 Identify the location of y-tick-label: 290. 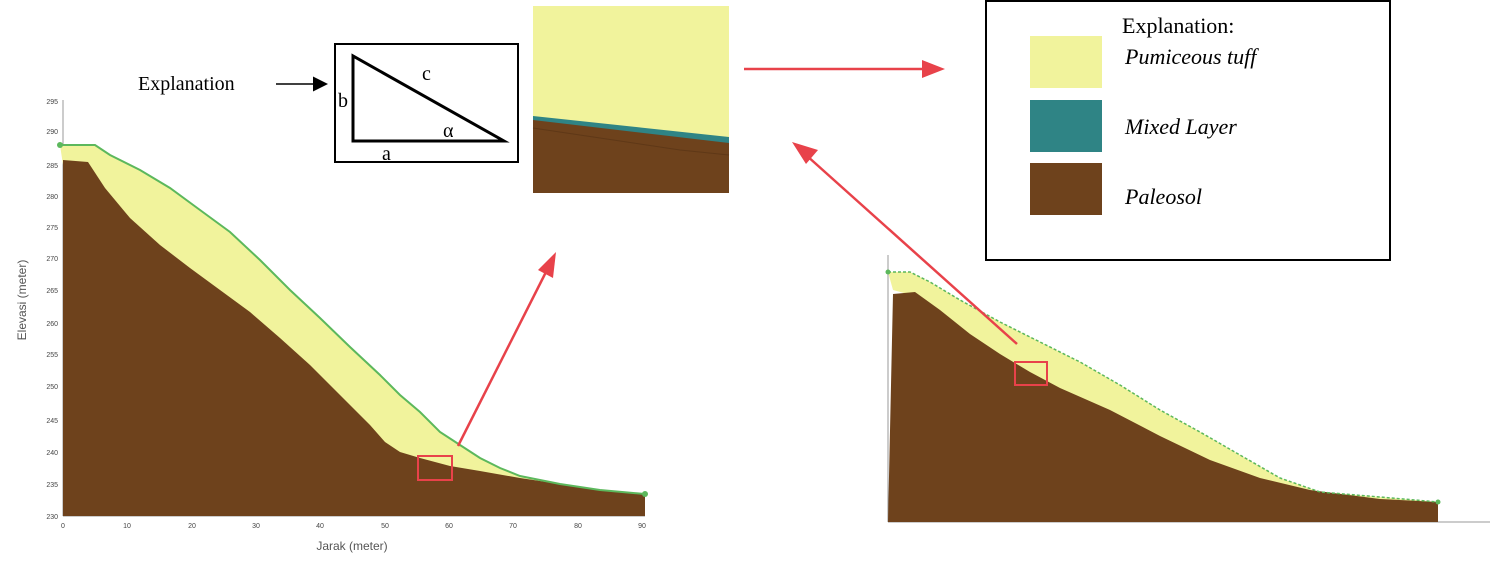
(52, 132).